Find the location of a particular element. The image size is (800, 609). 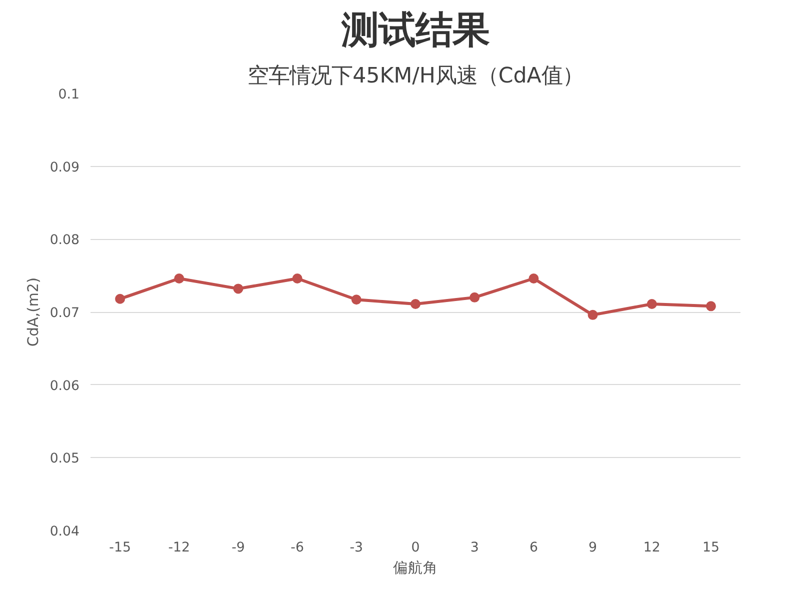

y-tick-label: 0.08 is located at coordinates (65, 240).